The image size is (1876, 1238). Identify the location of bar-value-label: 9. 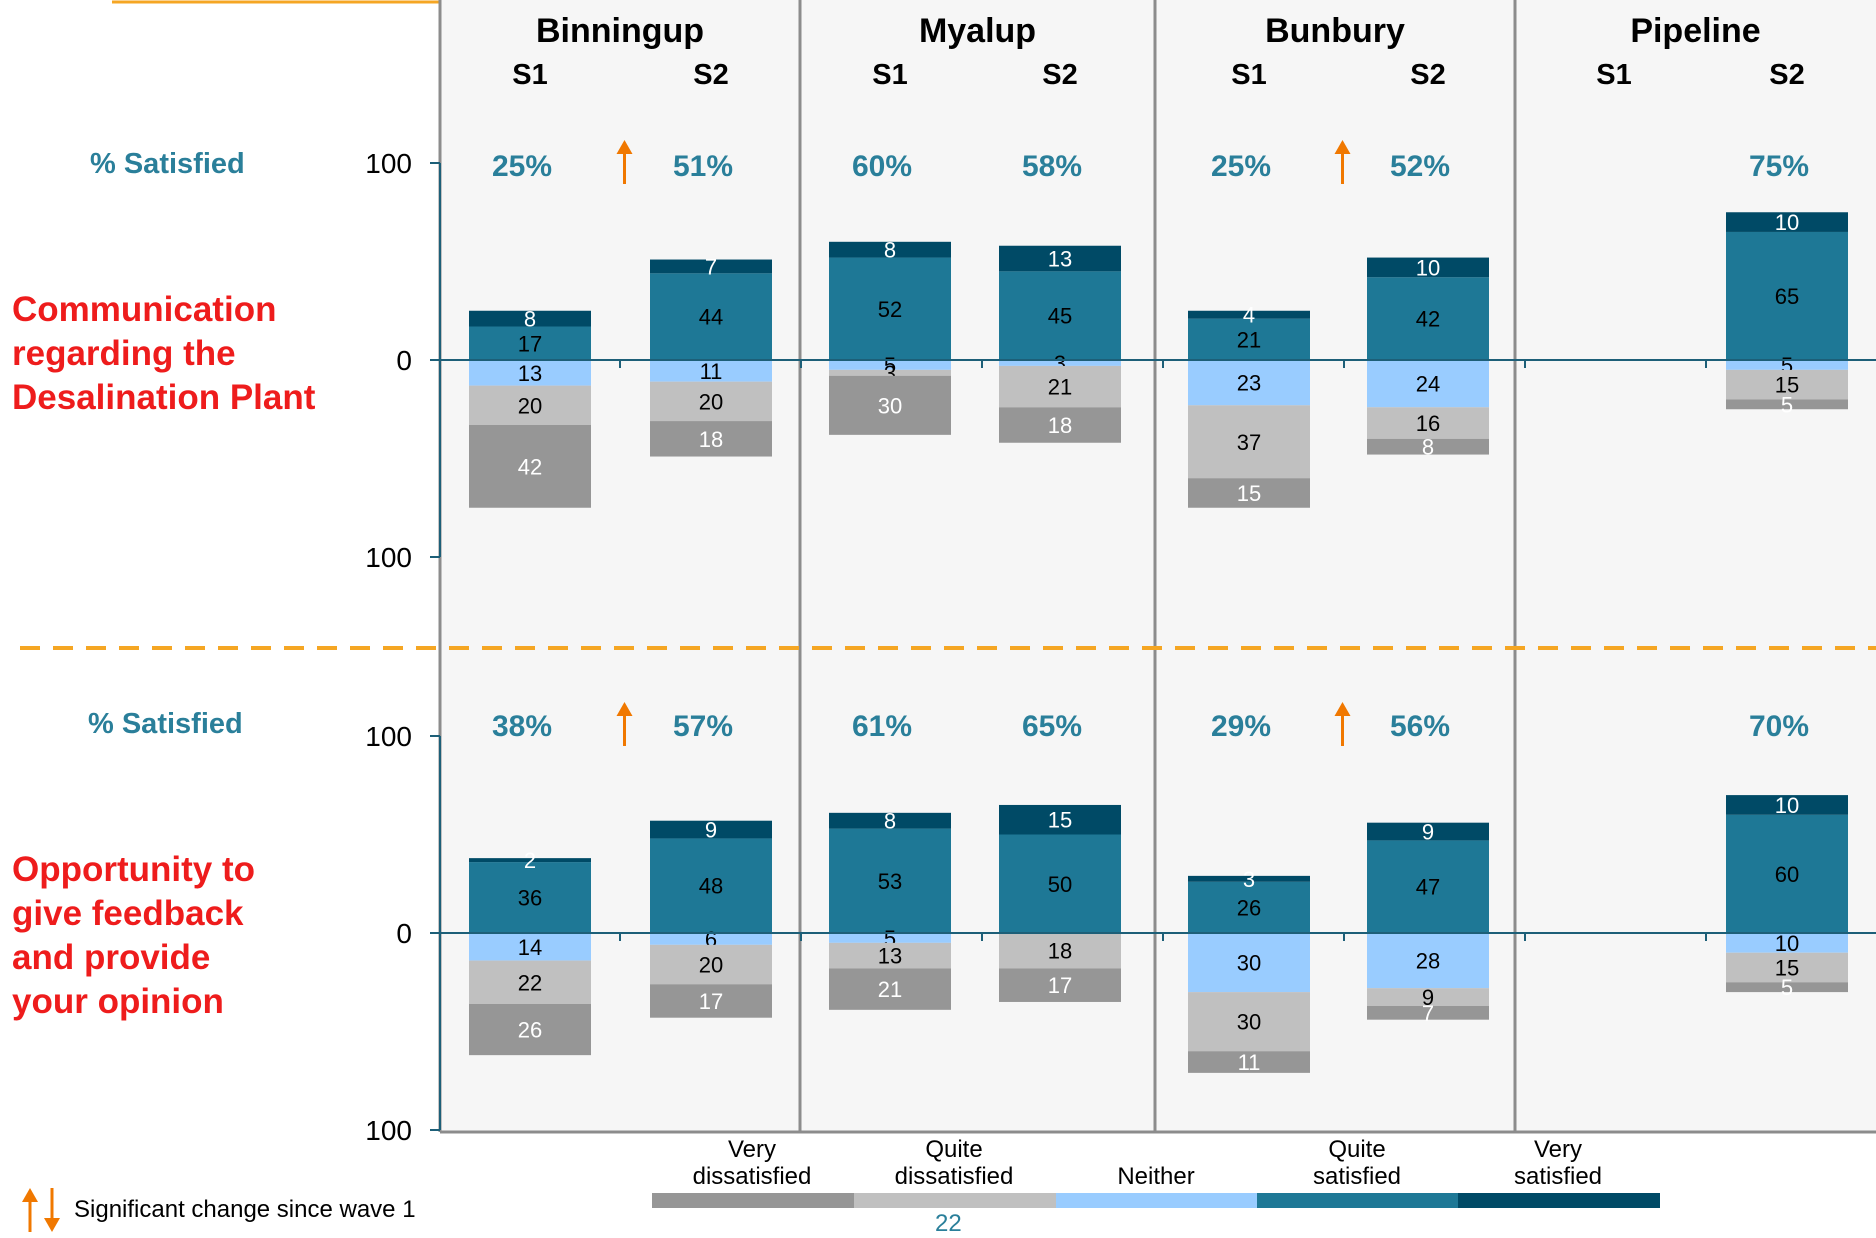
(1428, 832).